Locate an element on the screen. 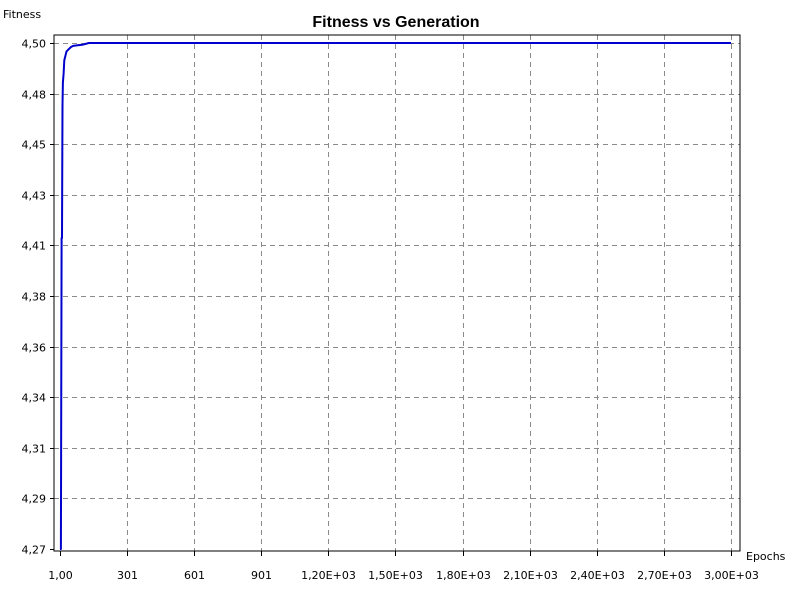  y-tick-label: 4,45 is located at coordinates (34, 145).